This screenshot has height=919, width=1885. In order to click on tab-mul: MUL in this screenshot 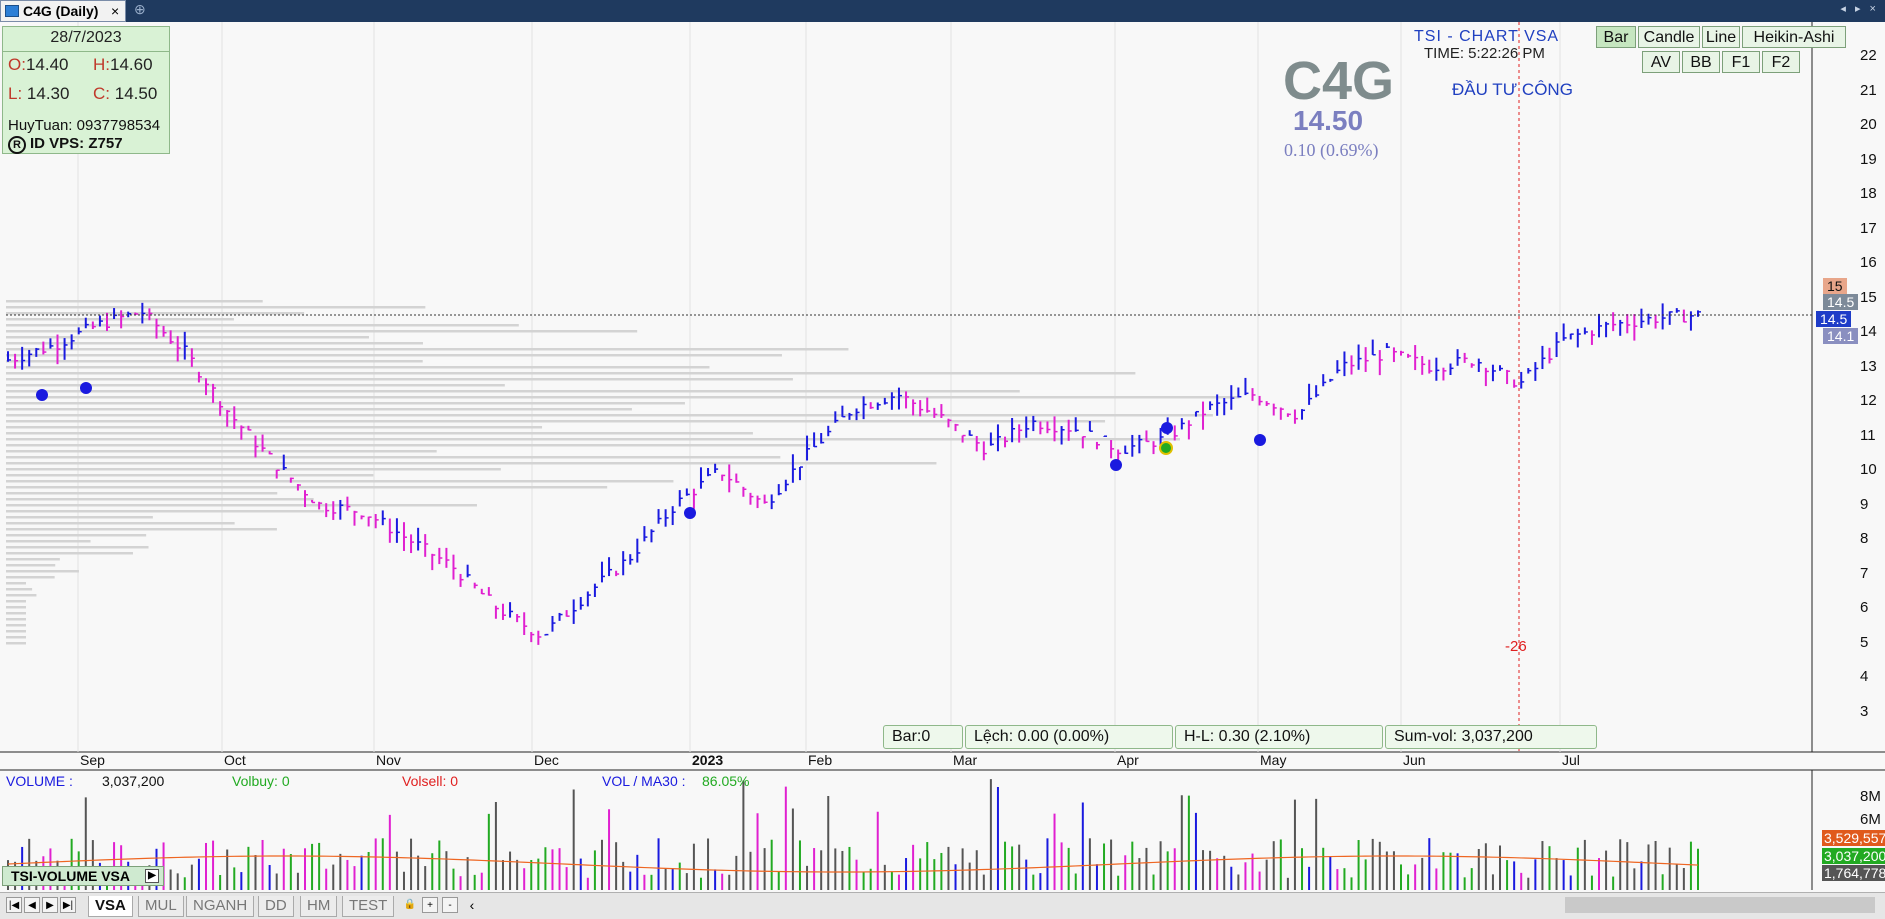, I will do `click(161, 906)`.